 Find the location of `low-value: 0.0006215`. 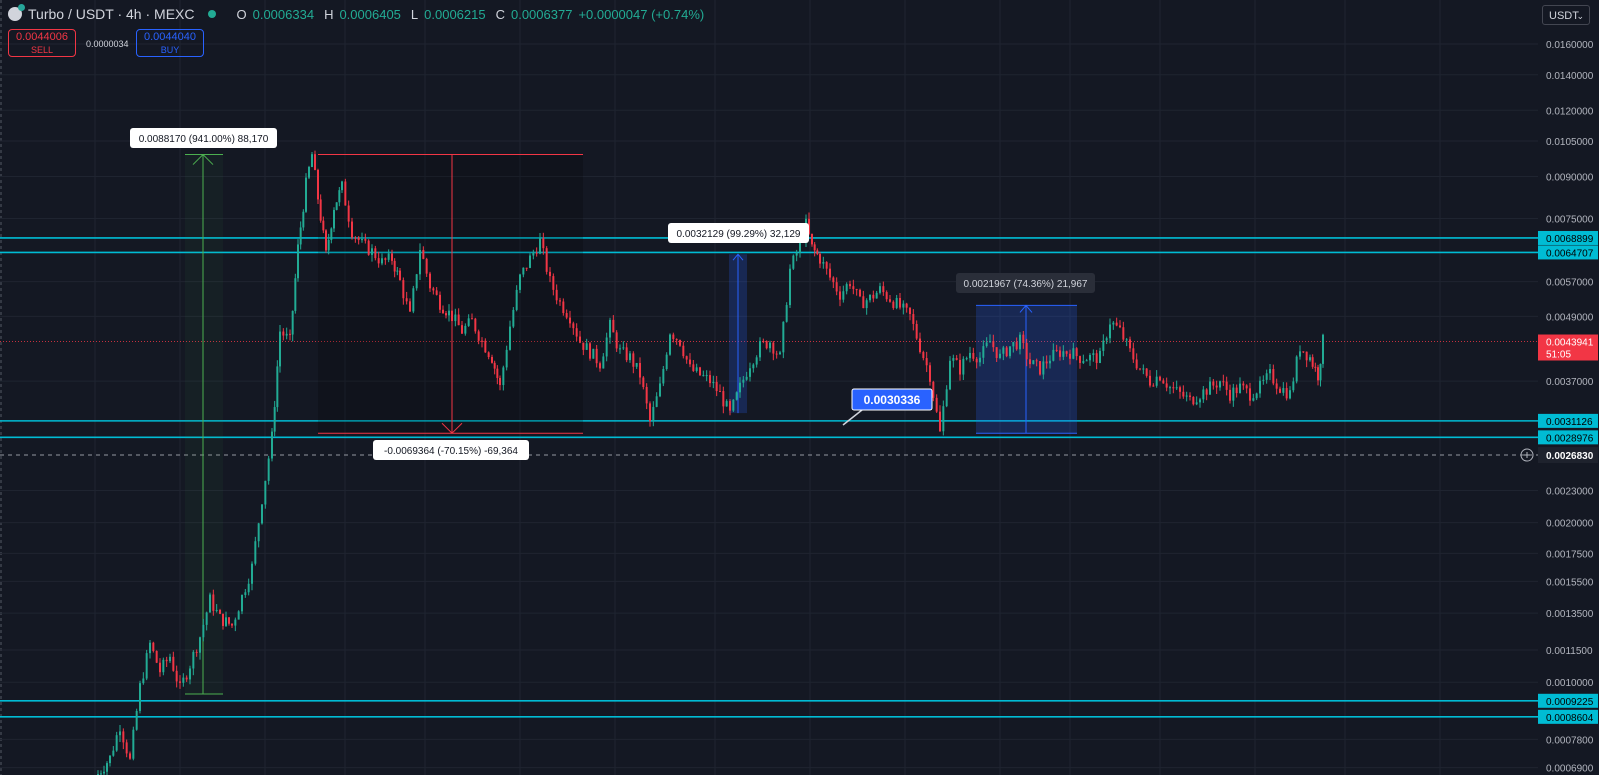

low-value: 0.0006215 is located at coordinates (455, 14).